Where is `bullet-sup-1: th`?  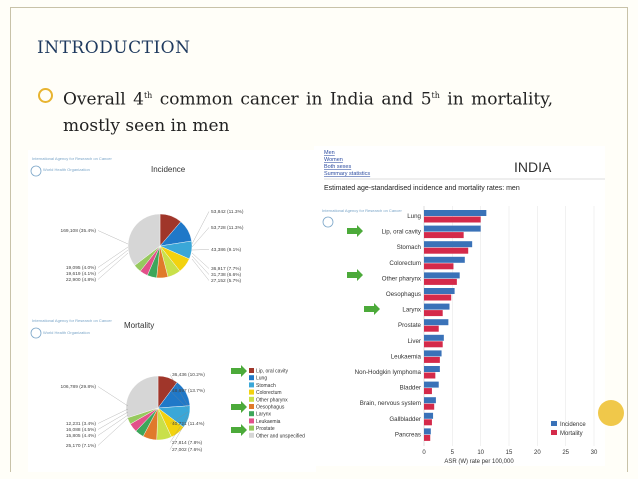 bullet-sup-1: th is located at coordinates (148, 95).